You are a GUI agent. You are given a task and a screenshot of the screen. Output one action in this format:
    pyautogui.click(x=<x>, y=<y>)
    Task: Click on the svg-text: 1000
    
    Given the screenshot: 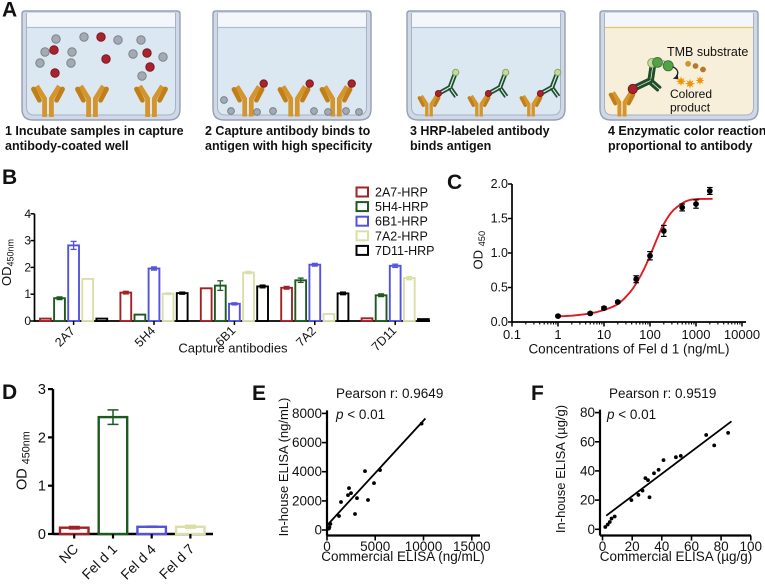 What is the action you would take?
    pyautogui.click(x=696, y=334)
    